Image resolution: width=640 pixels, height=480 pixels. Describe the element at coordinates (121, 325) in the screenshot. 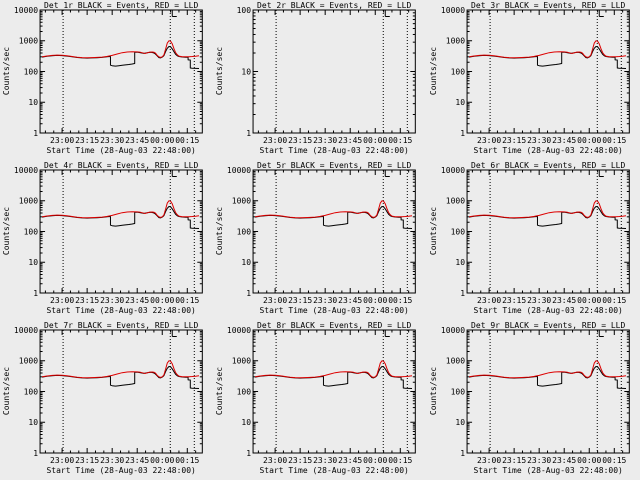

I see `subplot-title: Det 7r BLACK = Events, RED = LLD` at that location.